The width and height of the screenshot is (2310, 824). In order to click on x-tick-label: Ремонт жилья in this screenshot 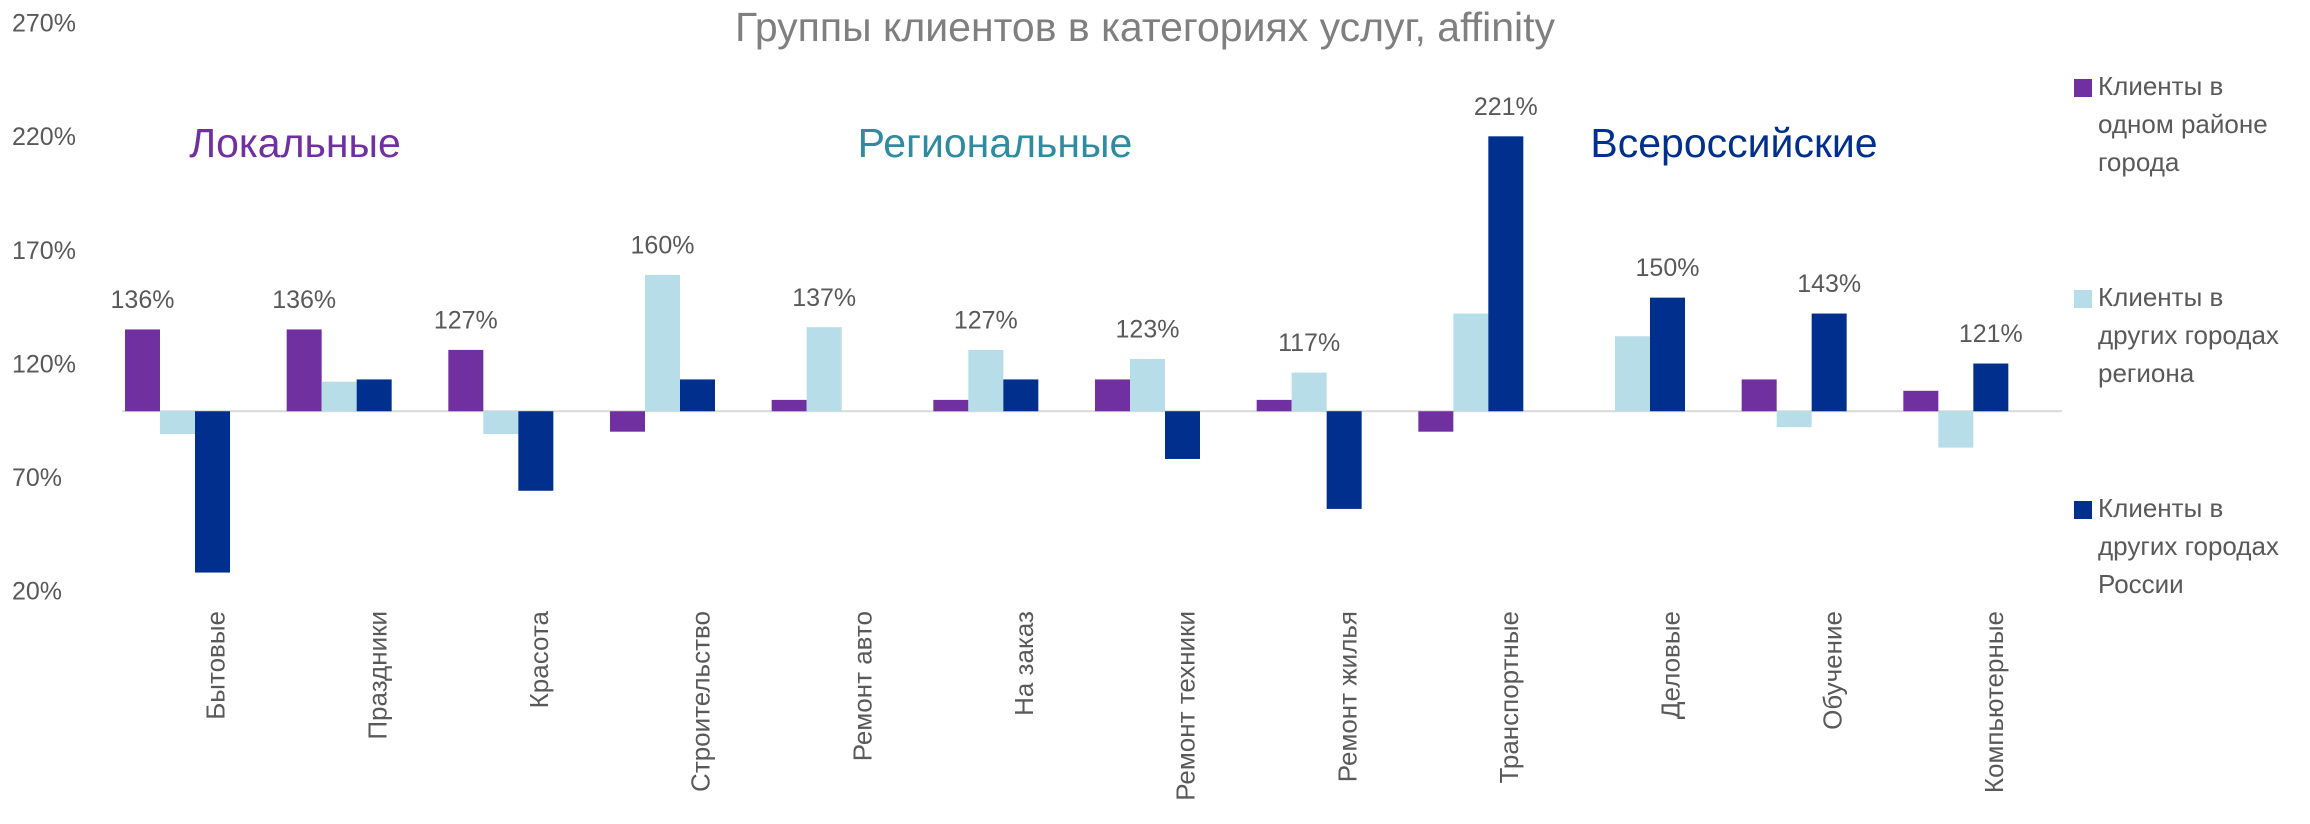, I will do `click(1347, 696)`.